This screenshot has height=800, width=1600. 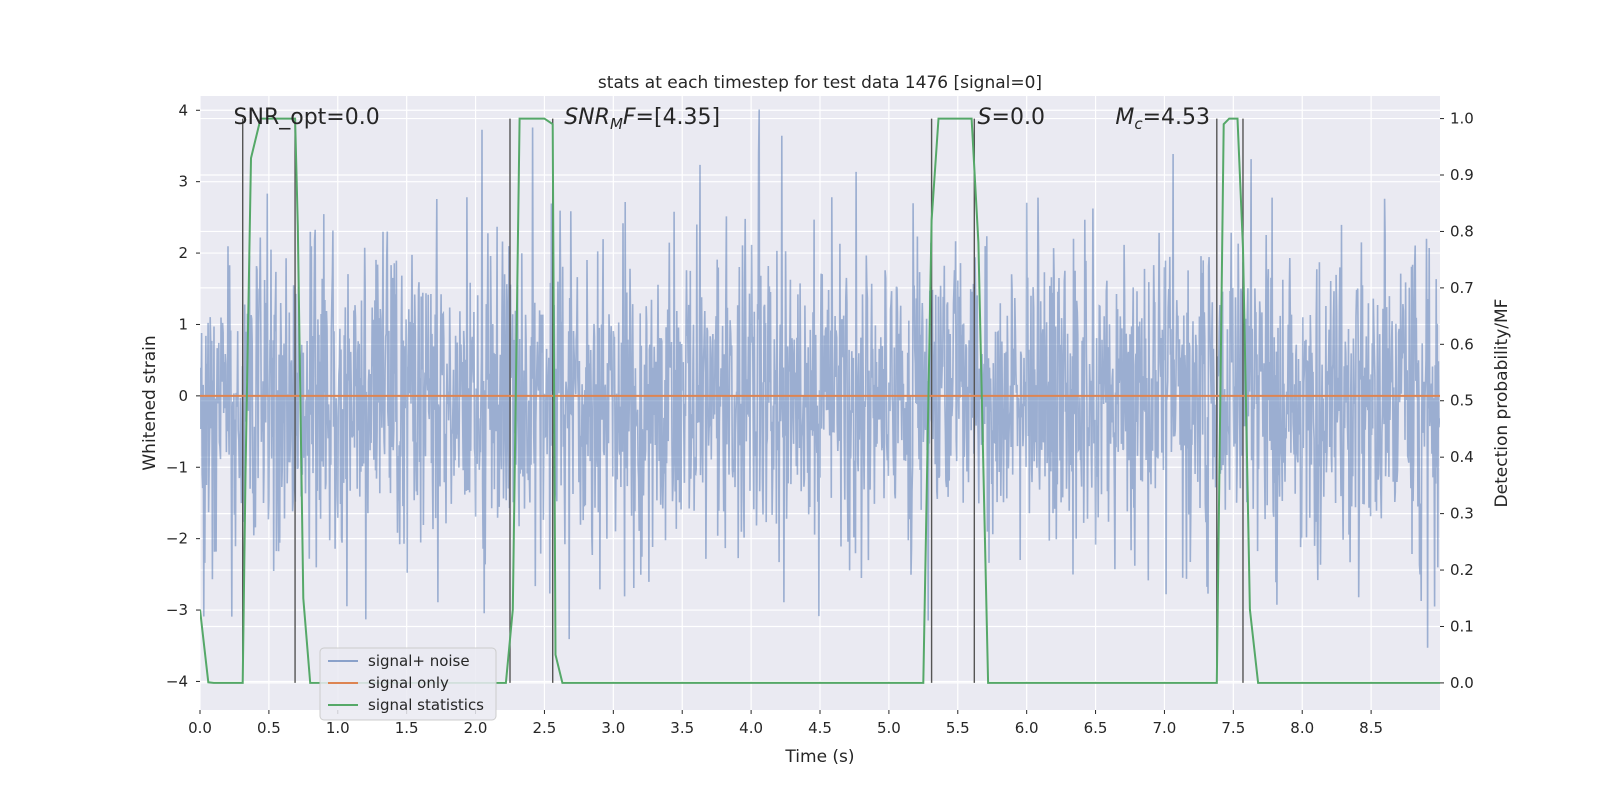 What do you see at coordinates (177, 539) in the screenshot?
I see `y-tick-label-2: −2` at bounding box center [177, 539].